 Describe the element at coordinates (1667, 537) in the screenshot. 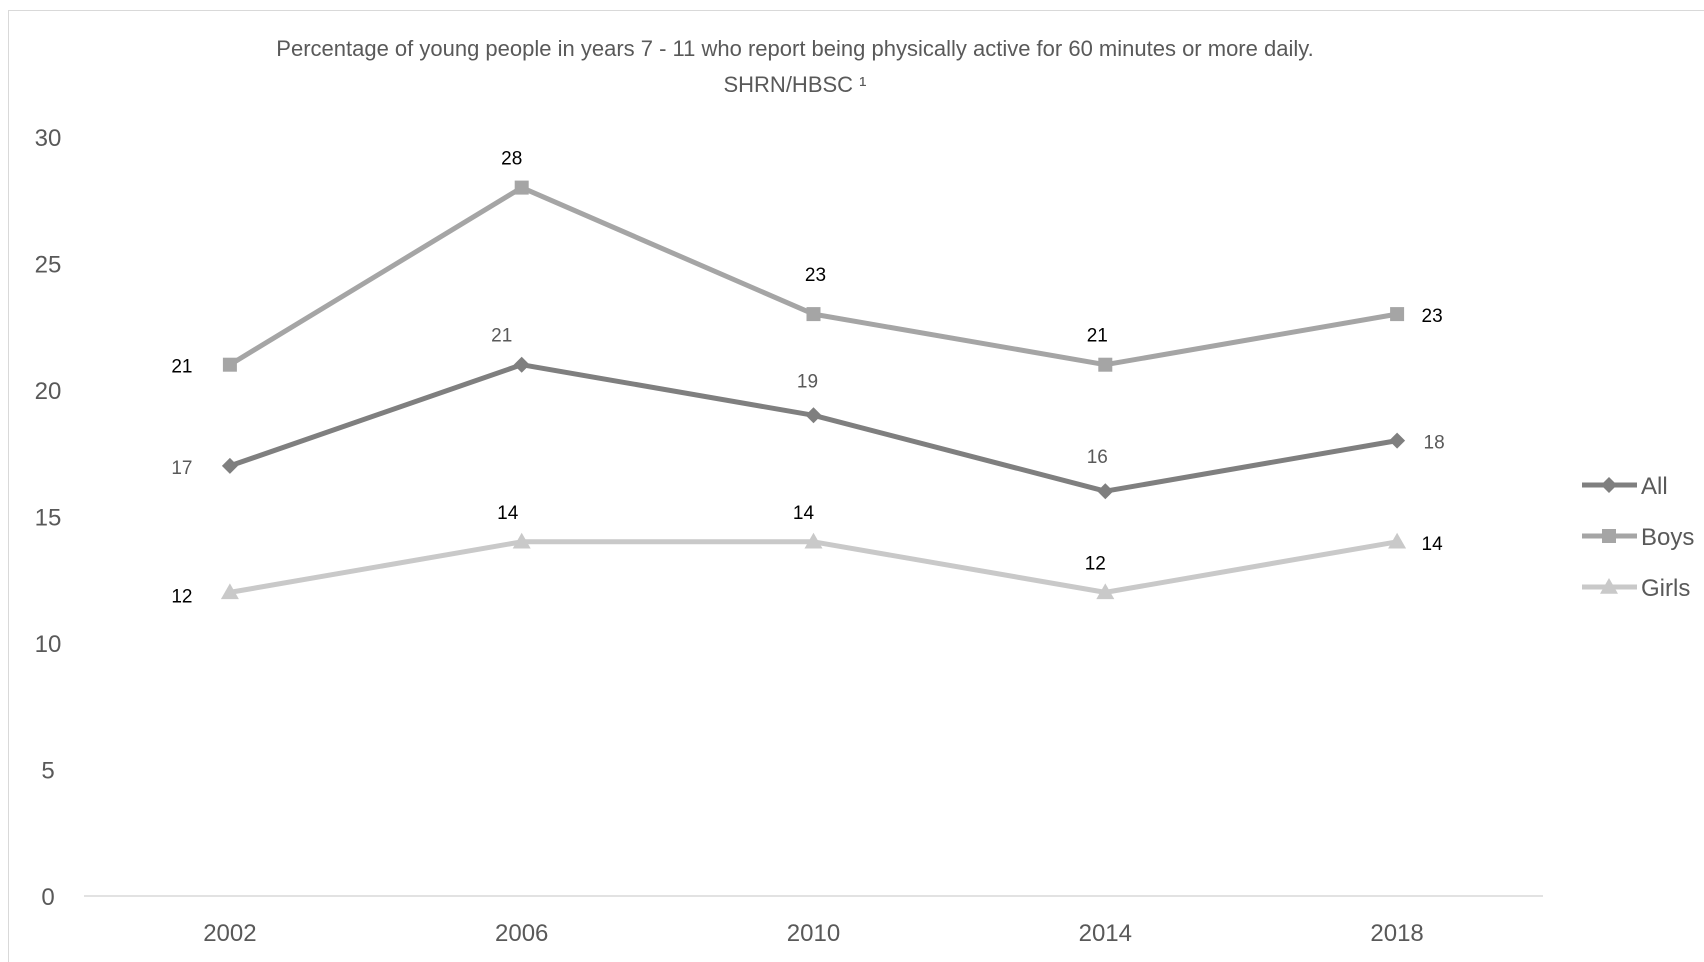

I see `legend-label-boys: Boys` at that location.